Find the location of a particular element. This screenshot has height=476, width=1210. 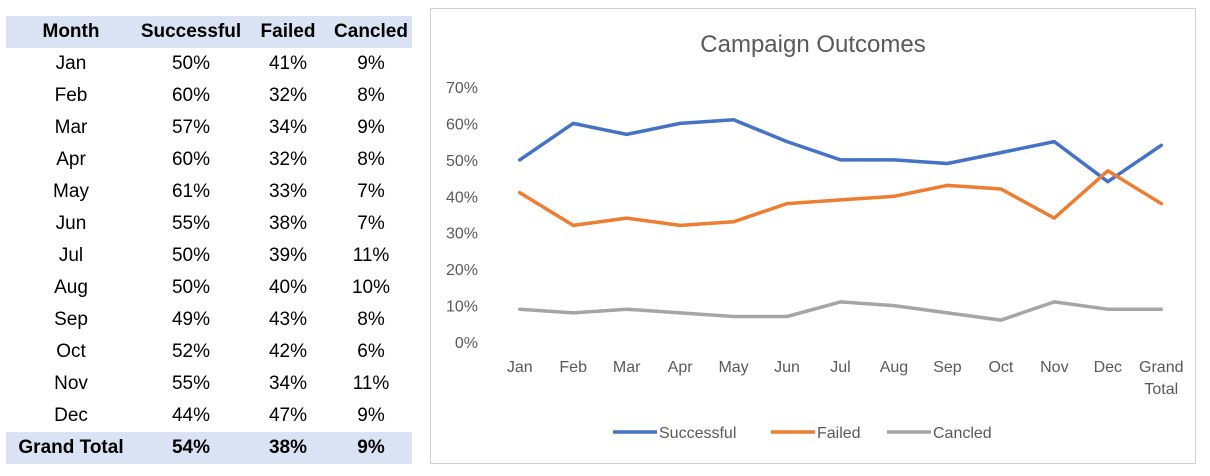

x-tick-label: Sep is located at coordinates (947, 367).